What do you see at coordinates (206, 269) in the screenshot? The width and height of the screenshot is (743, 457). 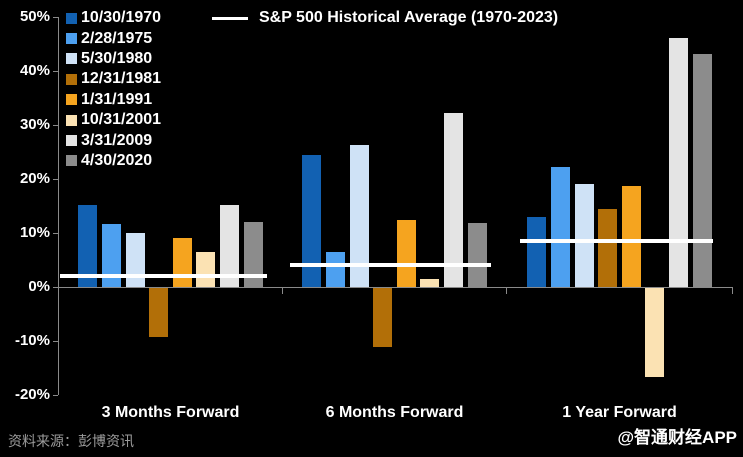 I see `bar-10-31-2001-3-months-forward` at bounding box center [206, 269].